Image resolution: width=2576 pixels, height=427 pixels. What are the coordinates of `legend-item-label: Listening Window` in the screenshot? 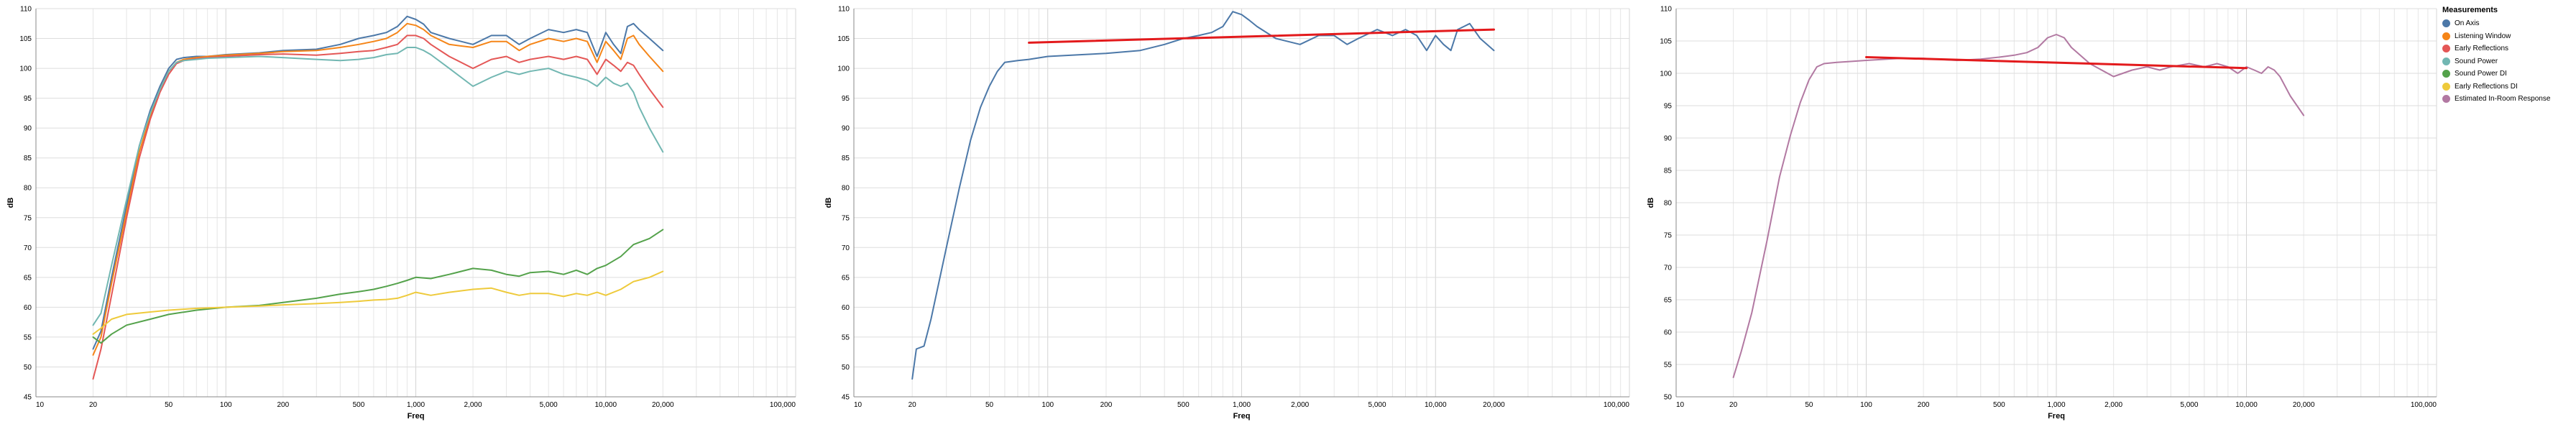 It's located at (2483, 36).